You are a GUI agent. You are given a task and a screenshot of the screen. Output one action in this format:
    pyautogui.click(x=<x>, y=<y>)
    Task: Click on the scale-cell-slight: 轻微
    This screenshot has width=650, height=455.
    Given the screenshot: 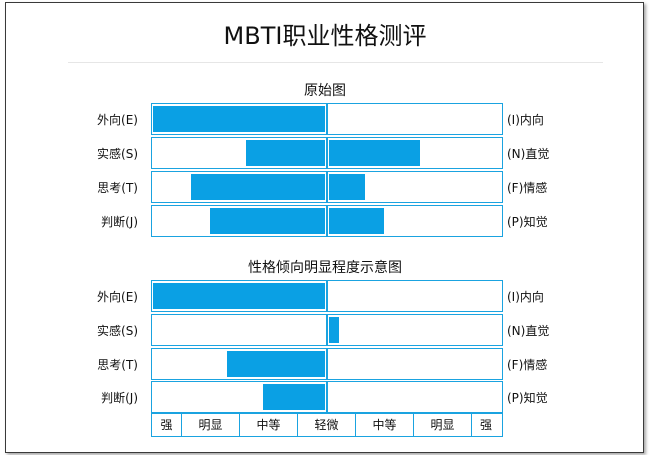 What is the action you would take?
    pyautogui.click(x=327, y=425)
    